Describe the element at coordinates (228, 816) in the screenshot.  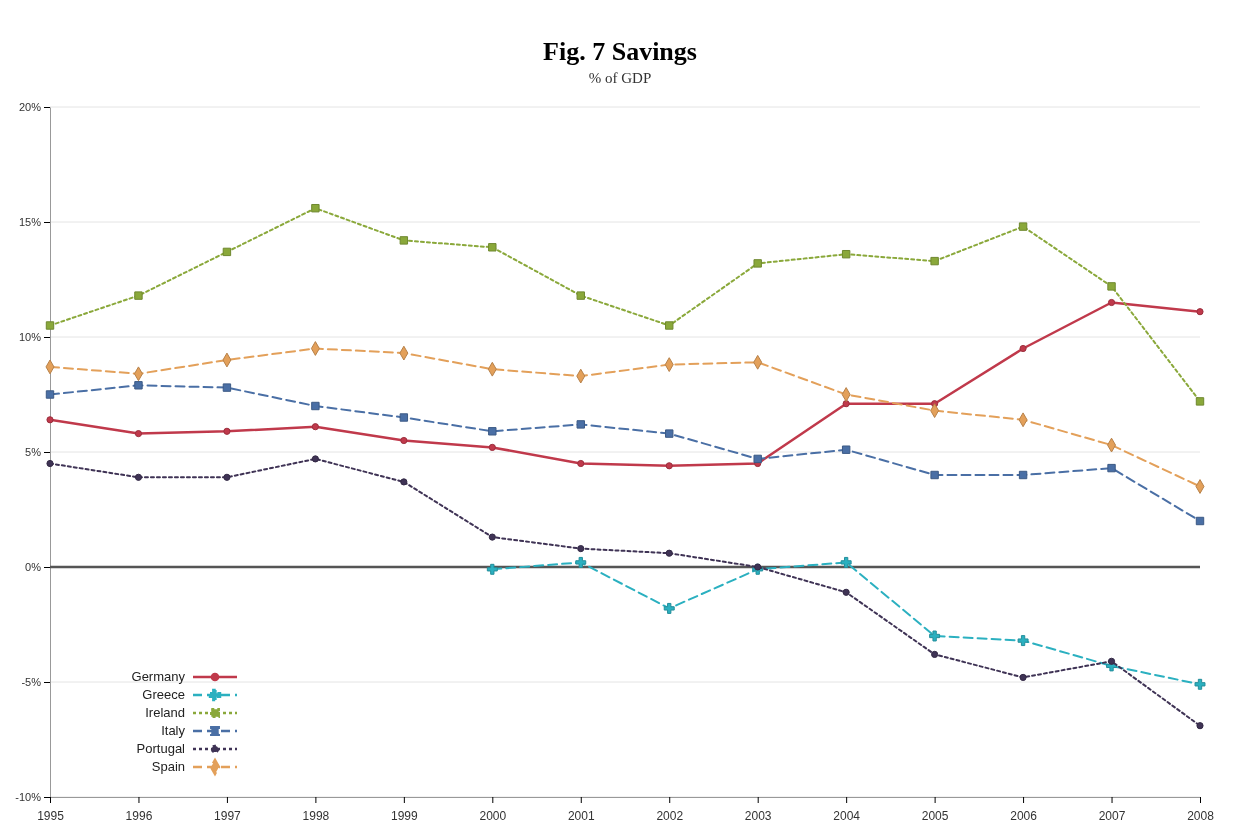
I see `x-tick-label: 1997` at that location.